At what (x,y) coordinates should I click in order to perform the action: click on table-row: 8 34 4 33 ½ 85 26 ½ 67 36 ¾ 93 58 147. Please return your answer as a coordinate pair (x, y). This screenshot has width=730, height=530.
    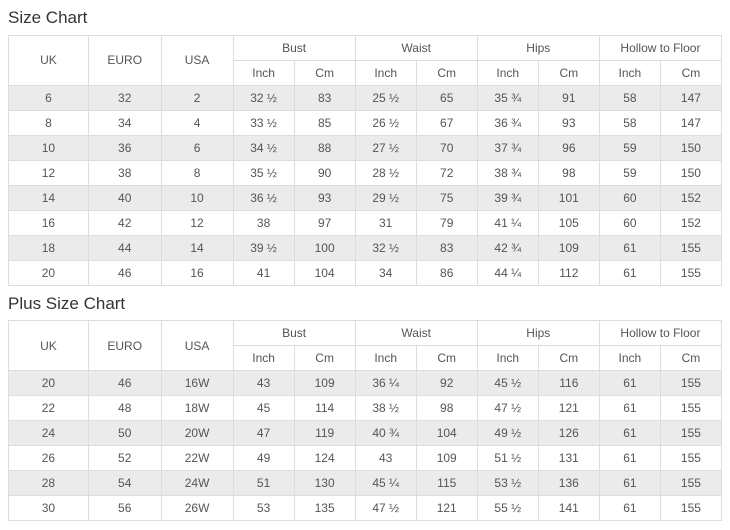
    Looking at the image, I should click on (365, 122).